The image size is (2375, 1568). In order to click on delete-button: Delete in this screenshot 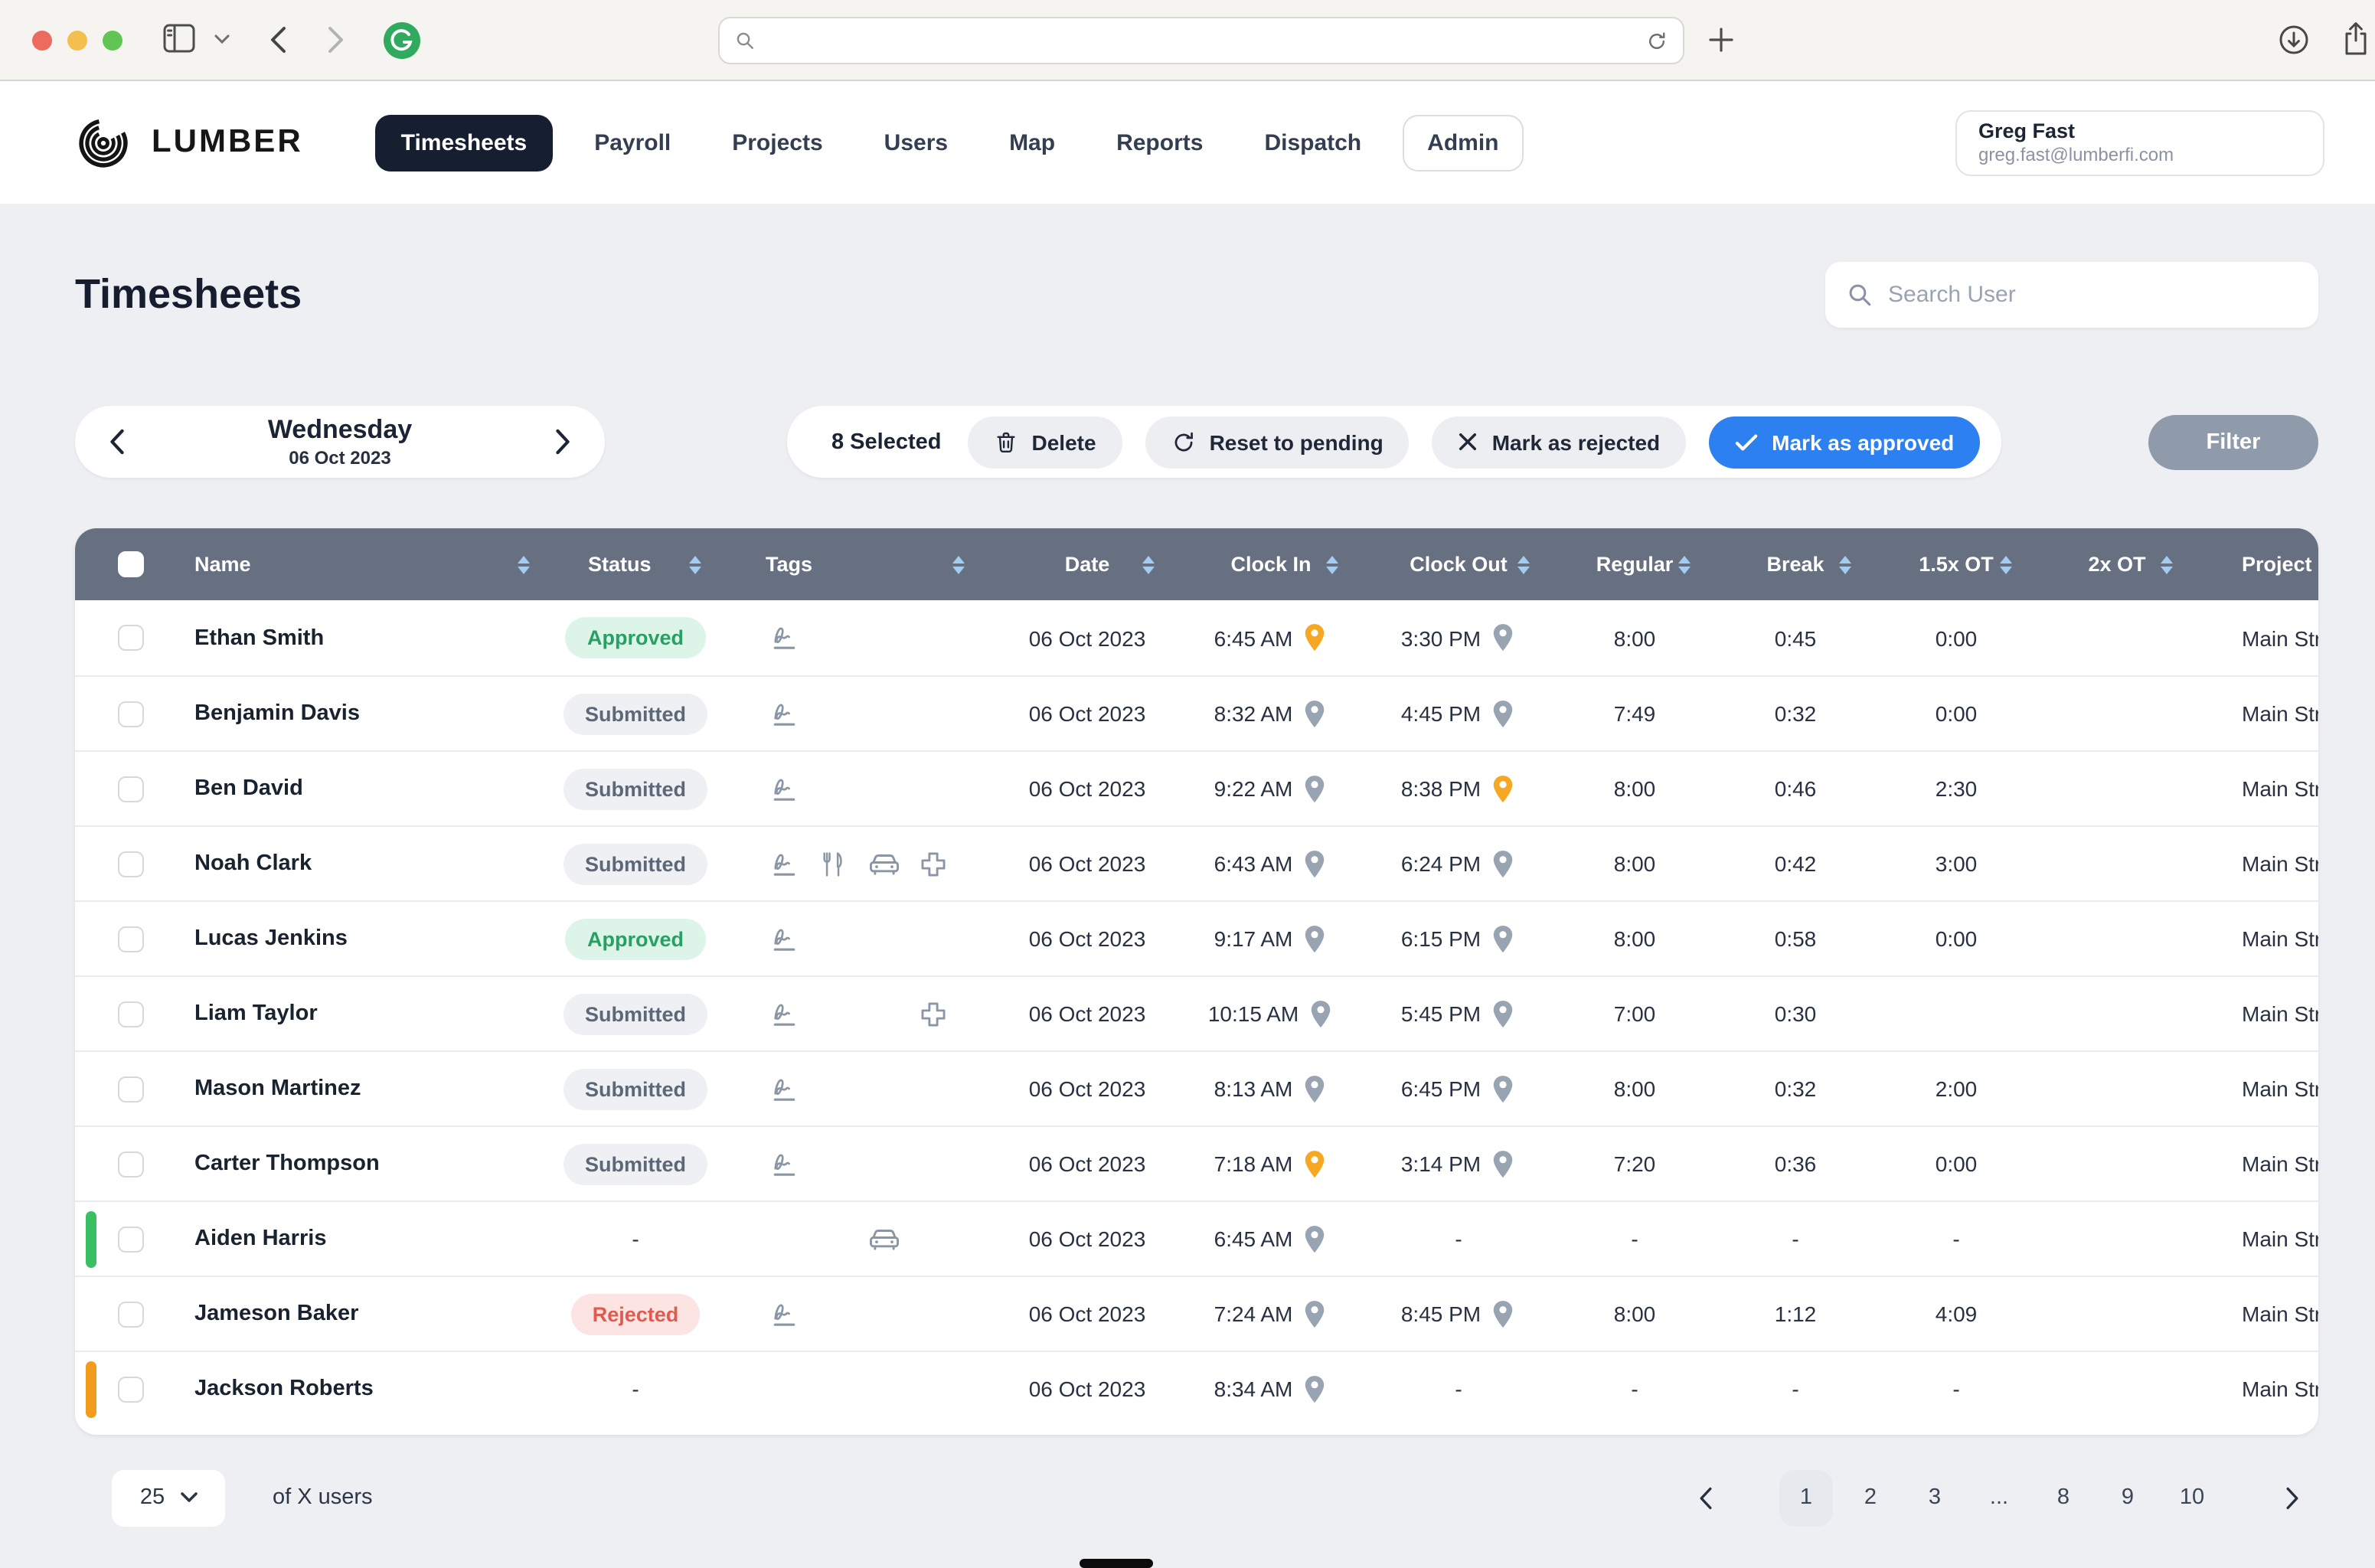, I will do `click(1044, 442)`.